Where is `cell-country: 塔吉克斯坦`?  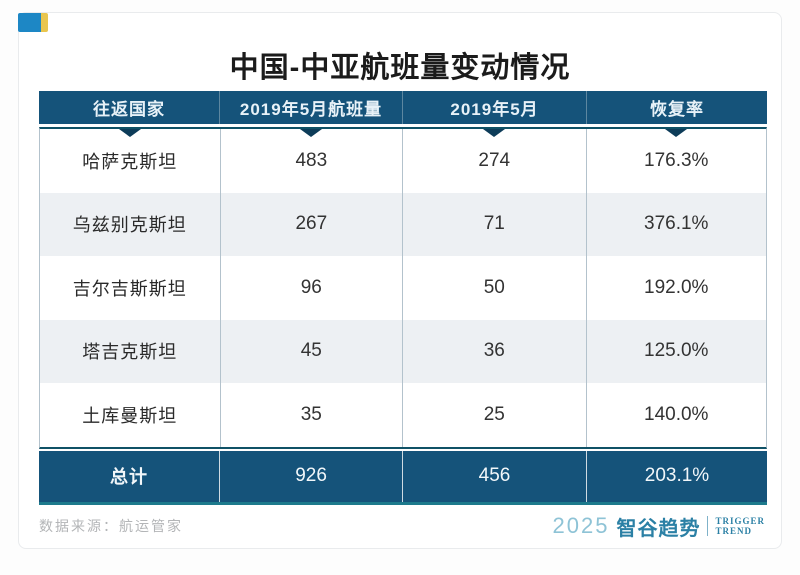 cell-country: 塔吉克斯坦 is located at coordinates (130, 352).